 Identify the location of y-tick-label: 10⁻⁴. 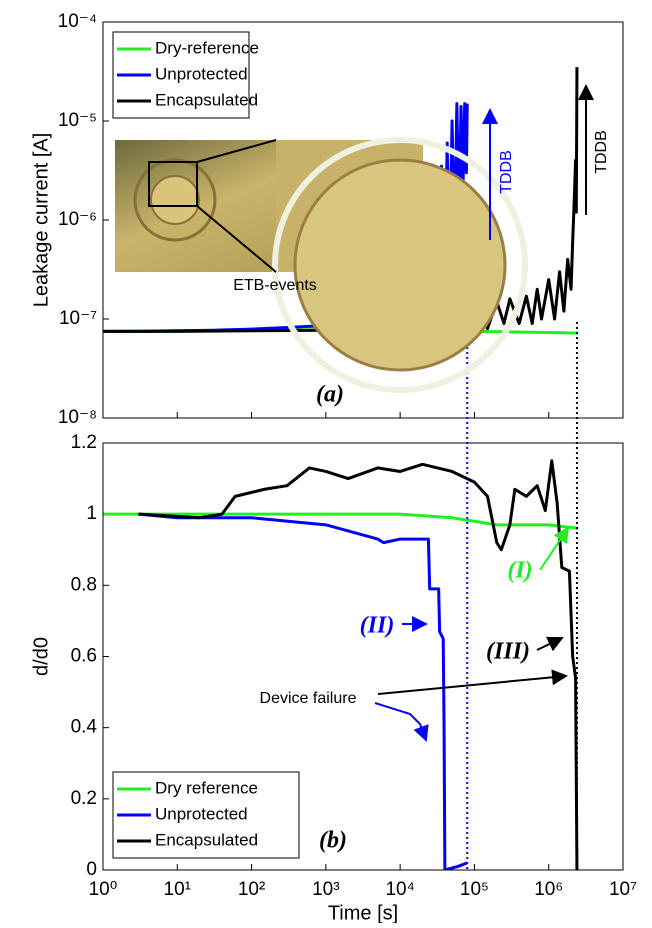
(77, 21).